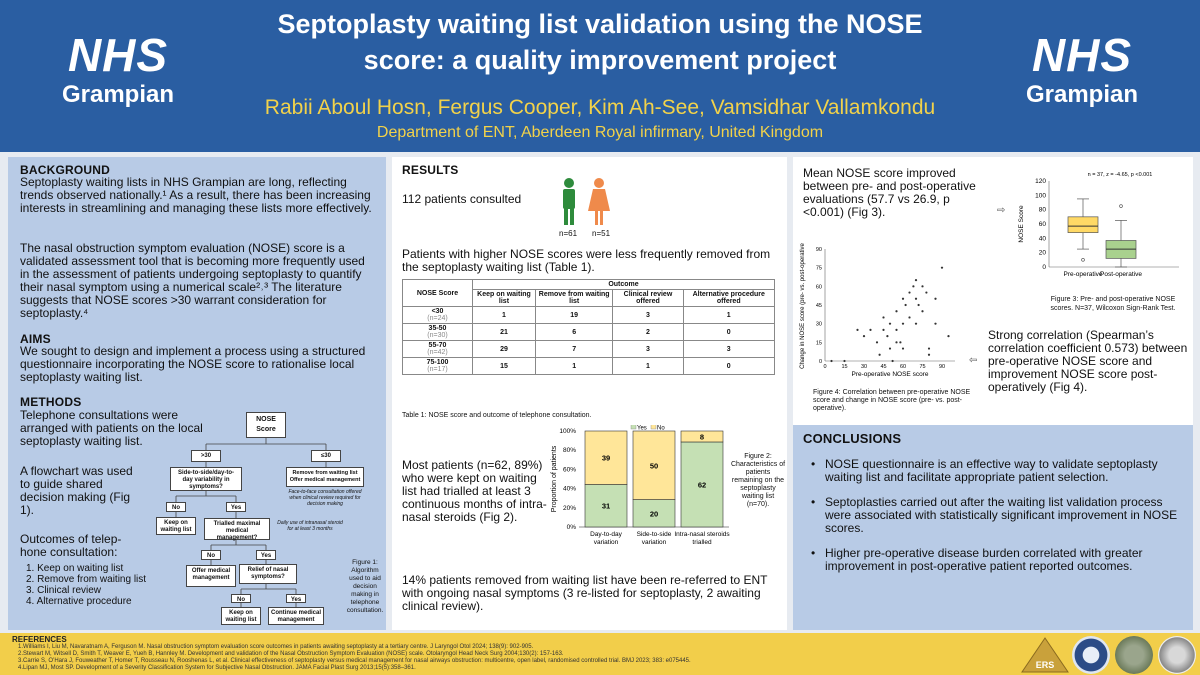  What do you see at coordinates (568, 233) in the screenshot?
I see `male-count: n=61` at bounding box center [568, 233].